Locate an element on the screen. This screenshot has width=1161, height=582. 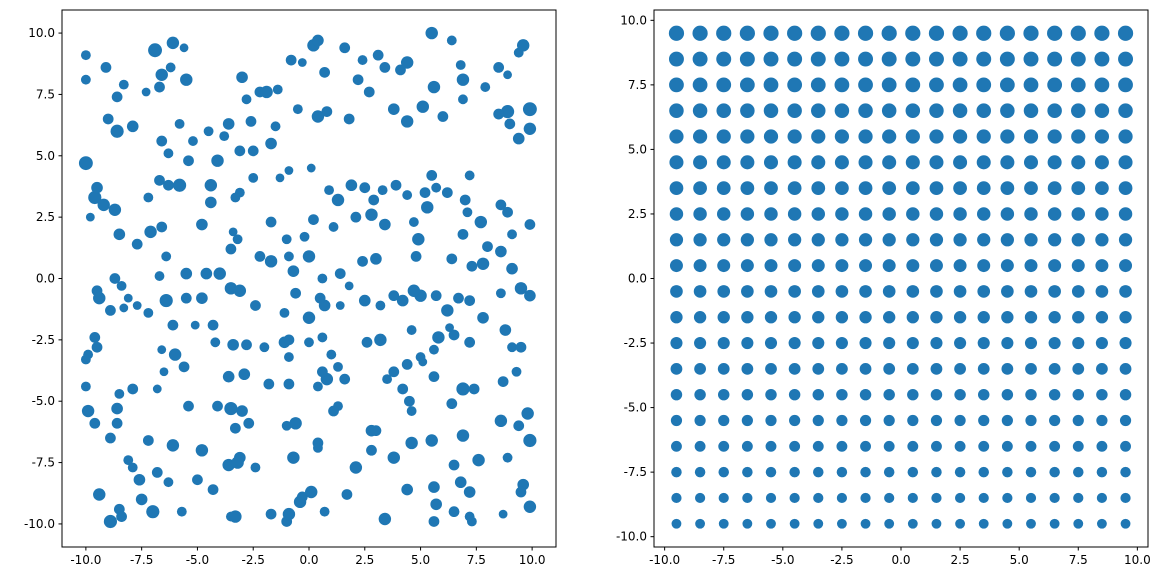
x-tick-label: -2.5 is located at coordinates (841, 560).